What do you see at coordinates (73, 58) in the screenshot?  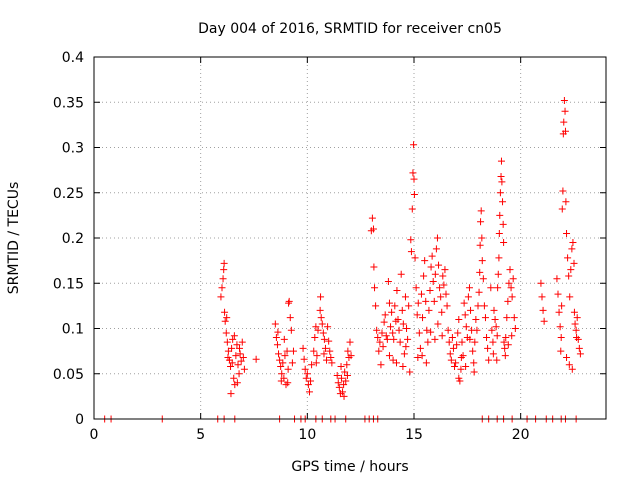 I see `y-tick-label: 0.4` at bounding box center [73, 58].